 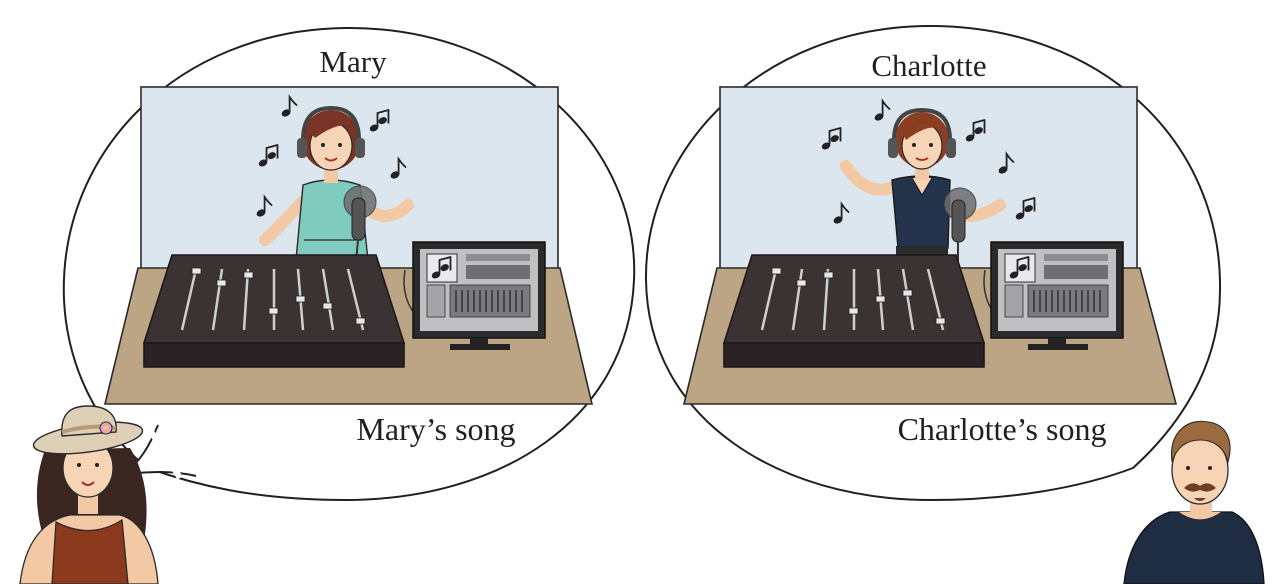 I want to click on song-caption-label: Charlotte’s song, so click(x=1002, y=429).